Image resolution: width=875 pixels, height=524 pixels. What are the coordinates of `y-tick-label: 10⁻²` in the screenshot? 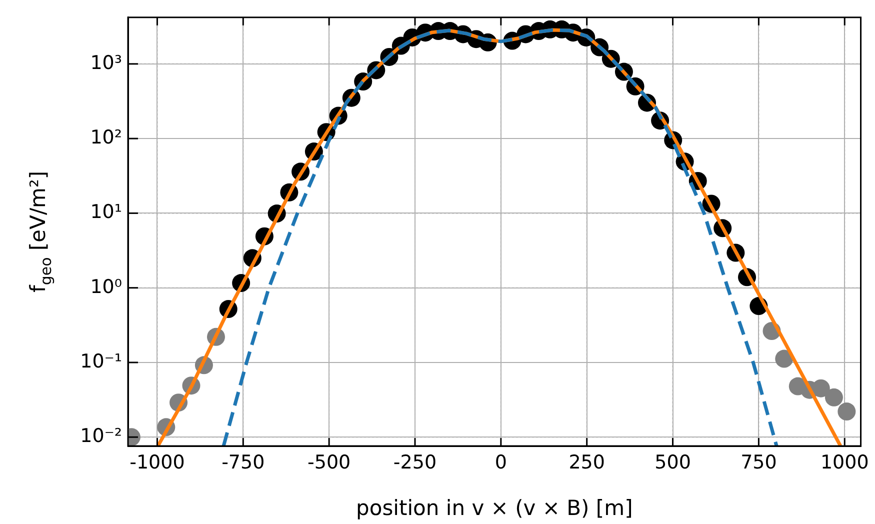 It's located at (101, 436).